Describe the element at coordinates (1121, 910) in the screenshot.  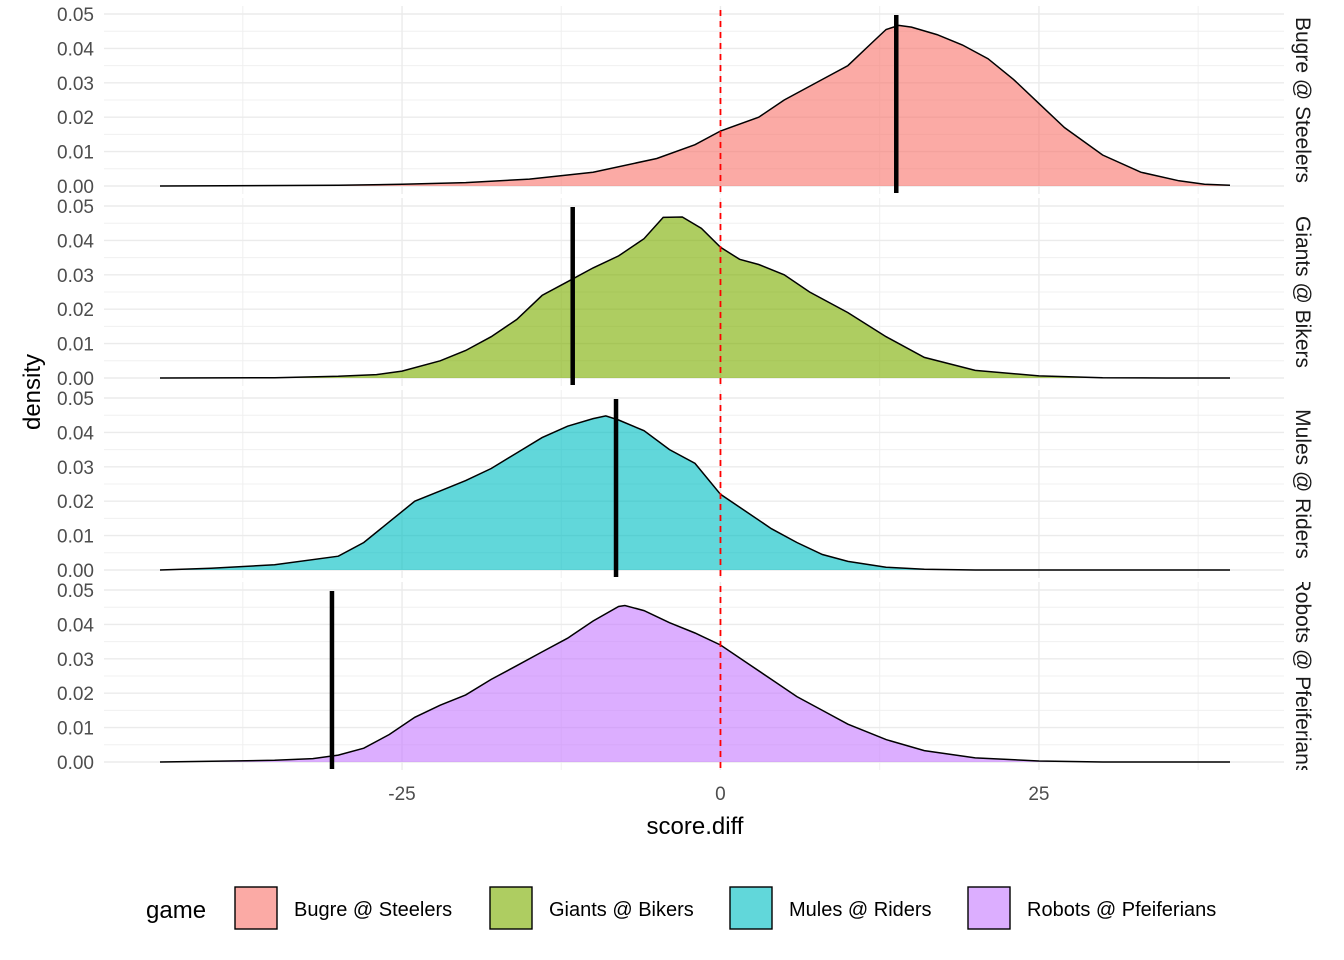
I see `legend-label: Robots @ Pfeiferians` at that location.